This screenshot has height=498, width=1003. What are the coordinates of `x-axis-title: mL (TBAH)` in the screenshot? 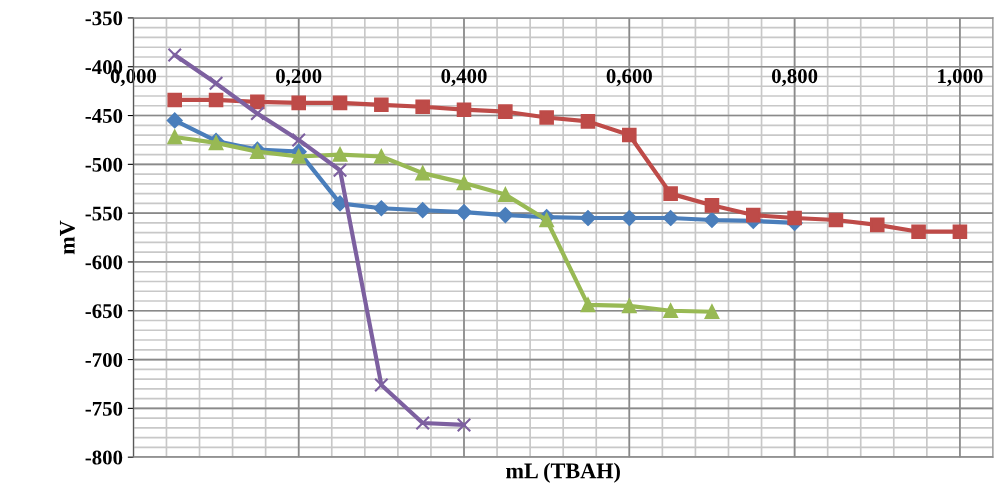 It's located at (563, 472).